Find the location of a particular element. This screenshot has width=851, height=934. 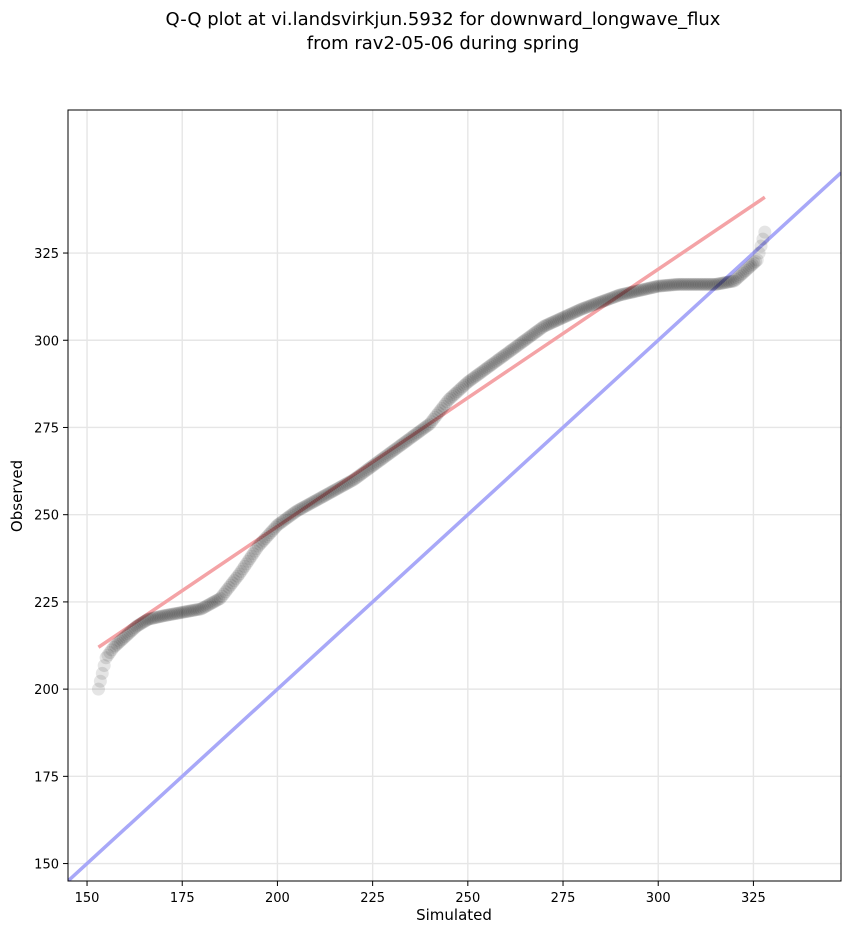

x-axis-ticks: 150 175 200 225 250 275 300 325 is located at coordinates (420, 893).